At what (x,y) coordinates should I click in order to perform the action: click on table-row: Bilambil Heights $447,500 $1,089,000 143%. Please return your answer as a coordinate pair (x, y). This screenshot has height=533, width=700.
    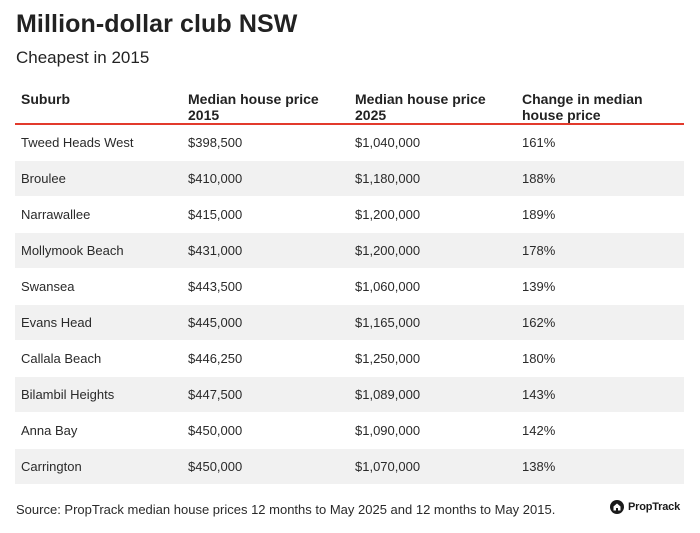
    Looking at the image, I should click on (349, 394).